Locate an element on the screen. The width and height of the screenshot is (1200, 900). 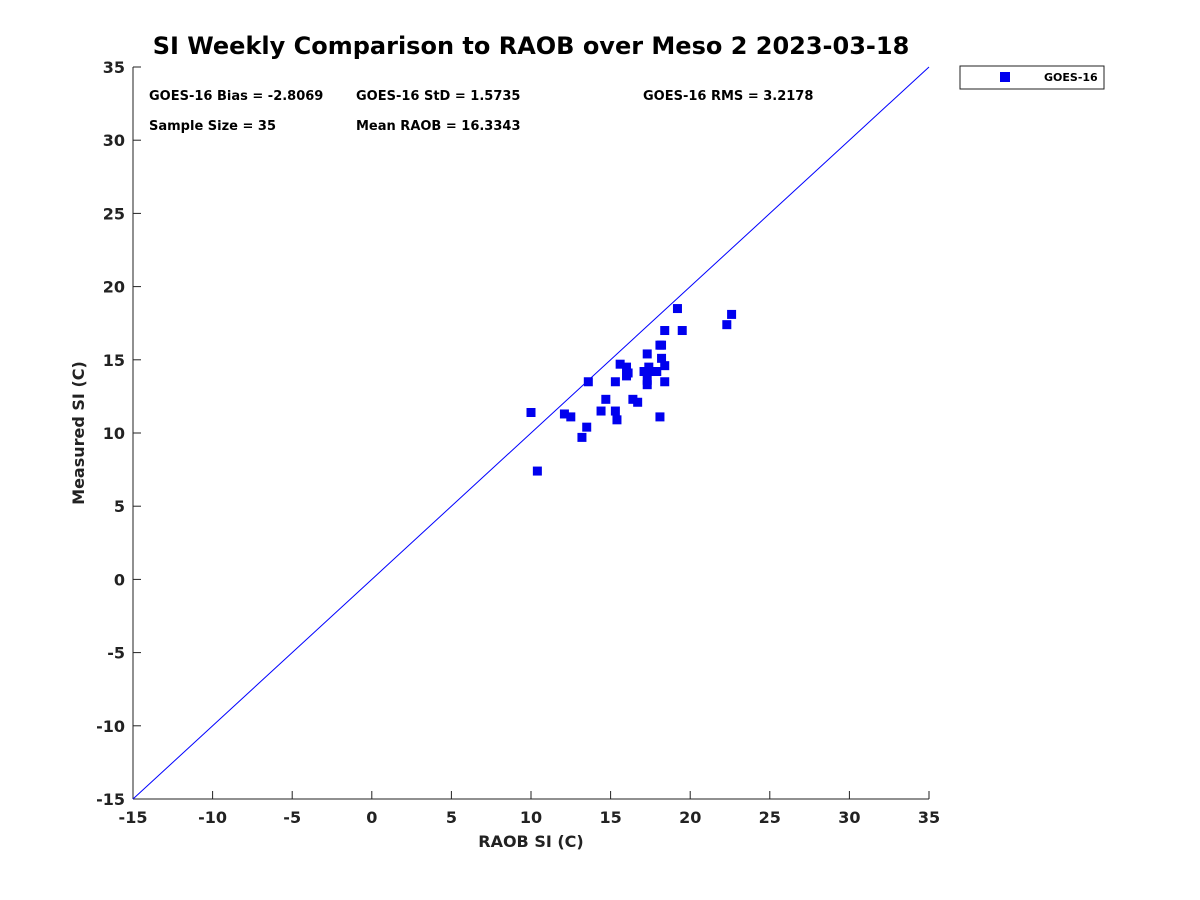
x-axis-ticks: -15 -10 -5 0 5 10 15 20 25 30 35 is located at coordinates (529, 809).